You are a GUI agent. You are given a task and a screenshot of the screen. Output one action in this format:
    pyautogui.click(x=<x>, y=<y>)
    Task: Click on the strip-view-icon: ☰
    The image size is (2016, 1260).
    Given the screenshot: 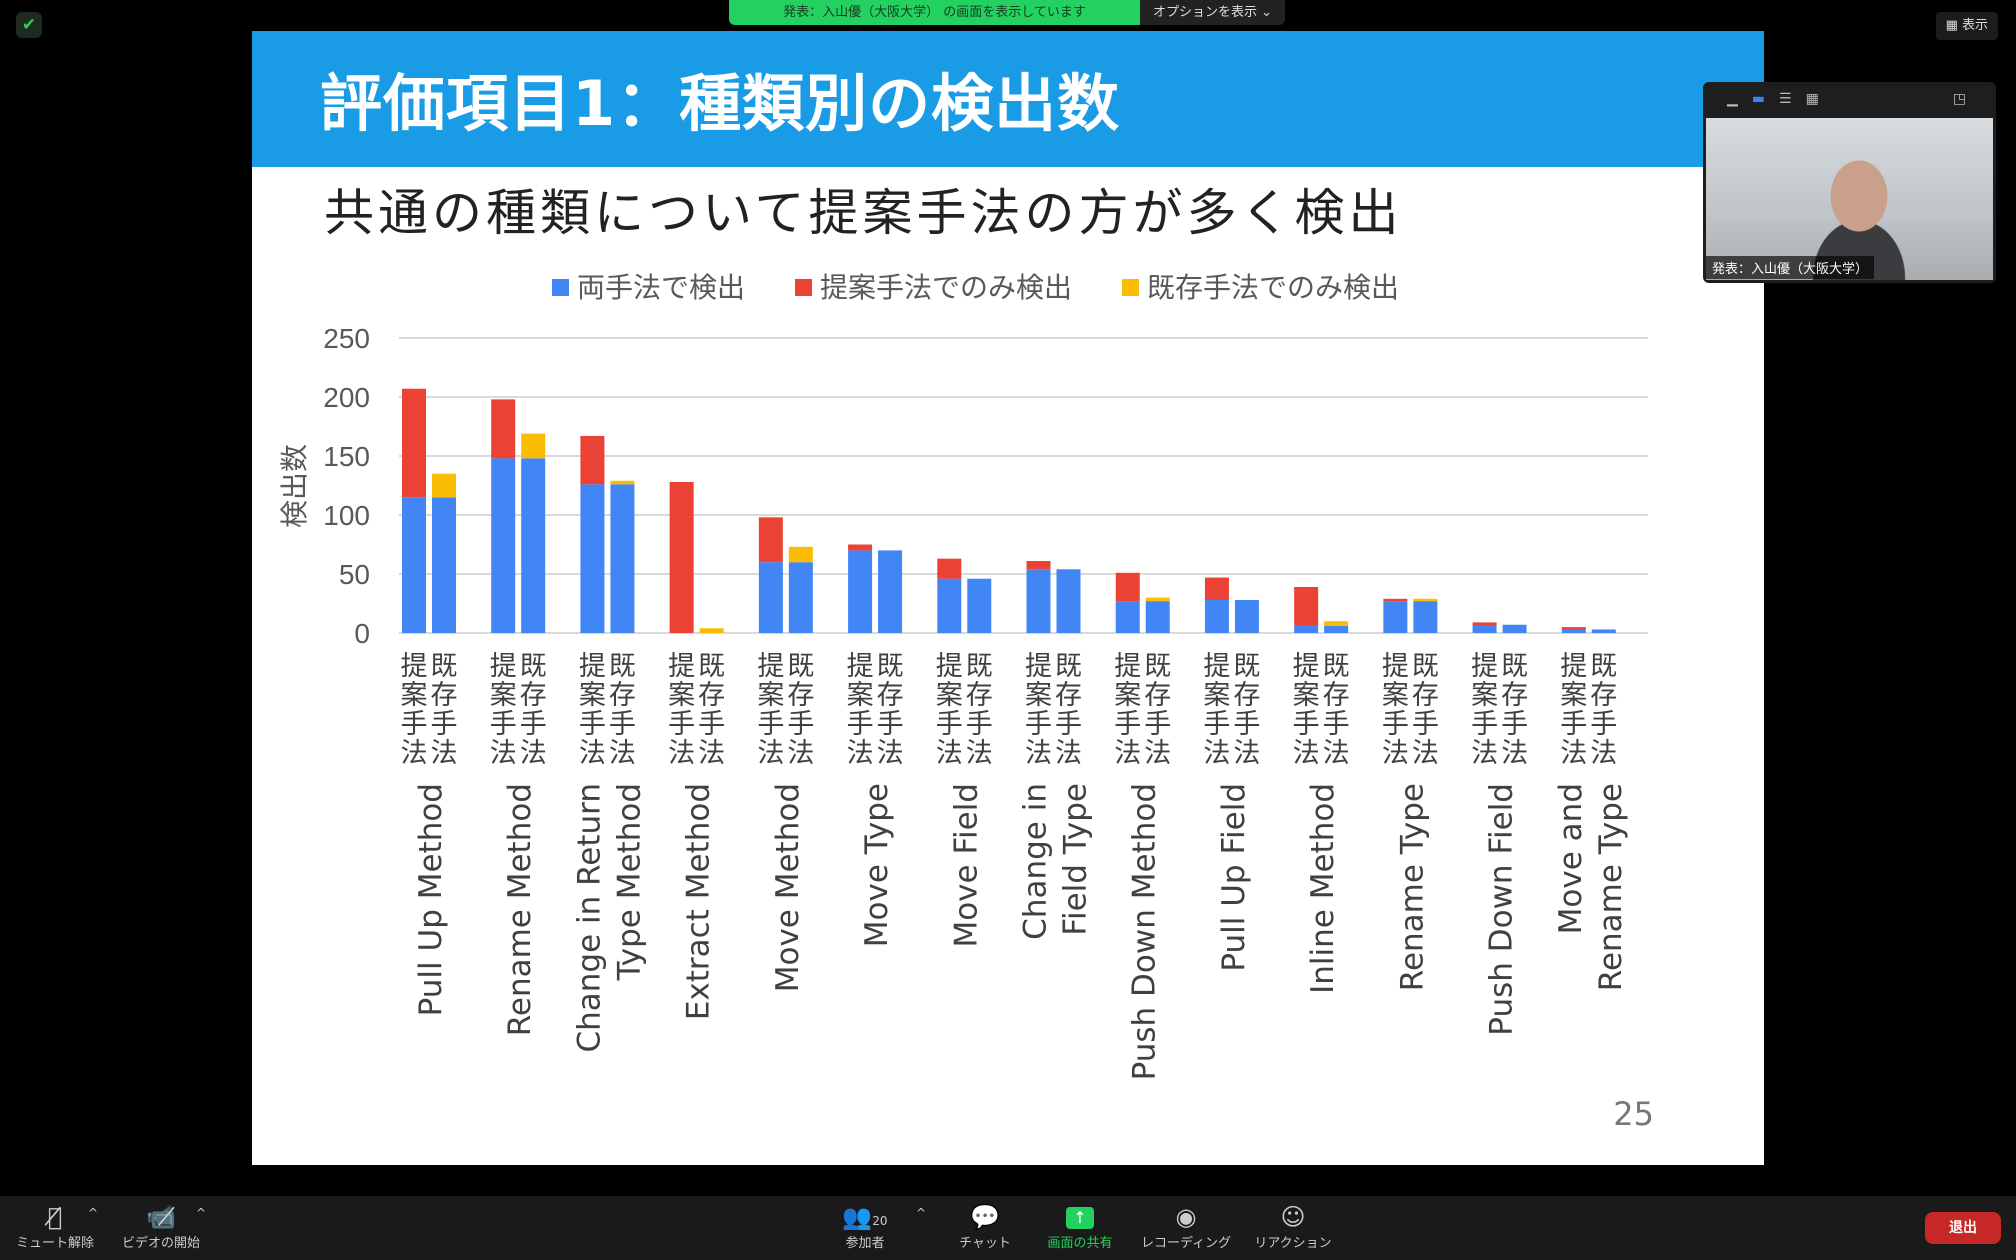 What is the action you would take?
    pyautogui.click(x=1785, y=99)
    